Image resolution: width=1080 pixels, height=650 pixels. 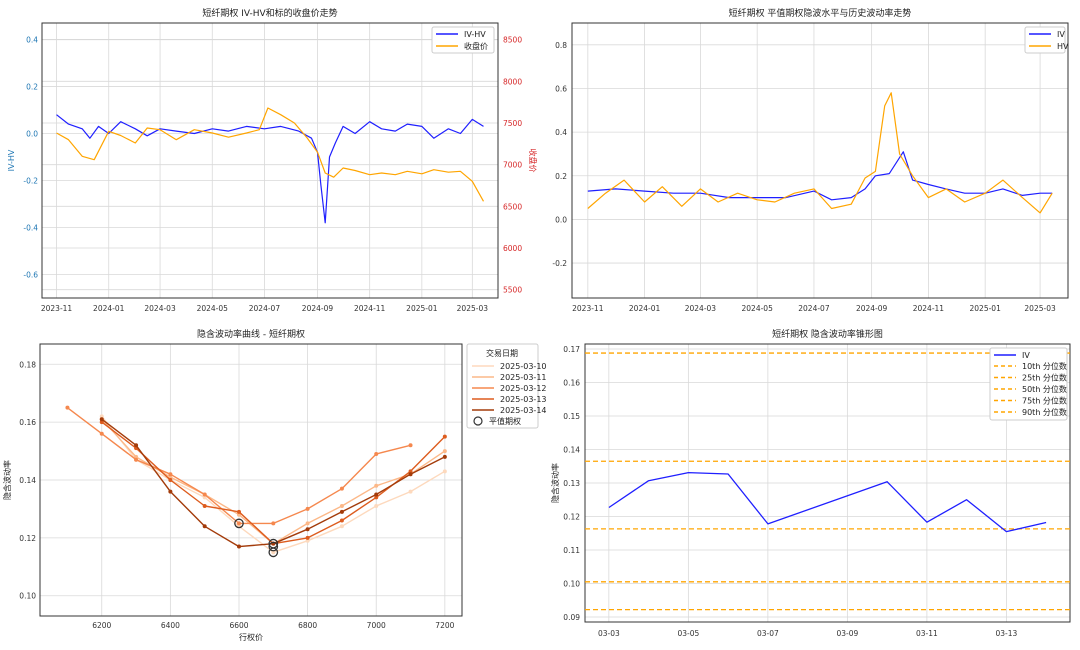 What do you see at coordinates (701, 308) in the screenshot?
I see `x-tick-label: 2024-03` at bounding box center [701, 308].